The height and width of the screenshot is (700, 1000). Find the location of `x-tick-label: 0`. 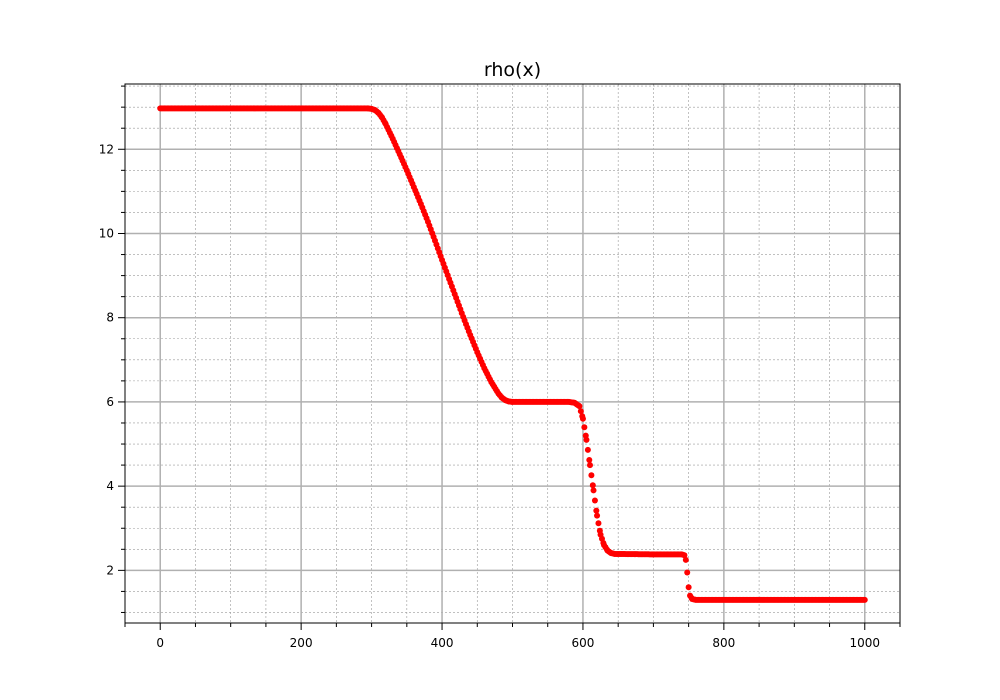

x-tick-label: 0 is located at coordinates (160, 643).